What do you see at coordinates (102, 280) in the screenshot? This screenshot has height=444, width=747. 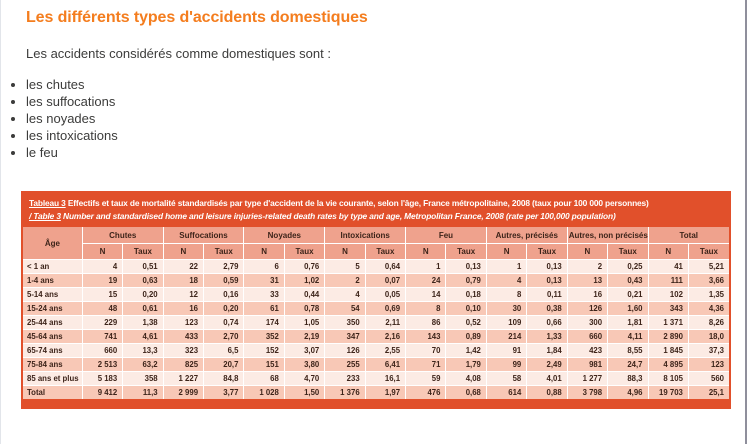 I see `value-cell: 19` at bounding box center [102, 280].